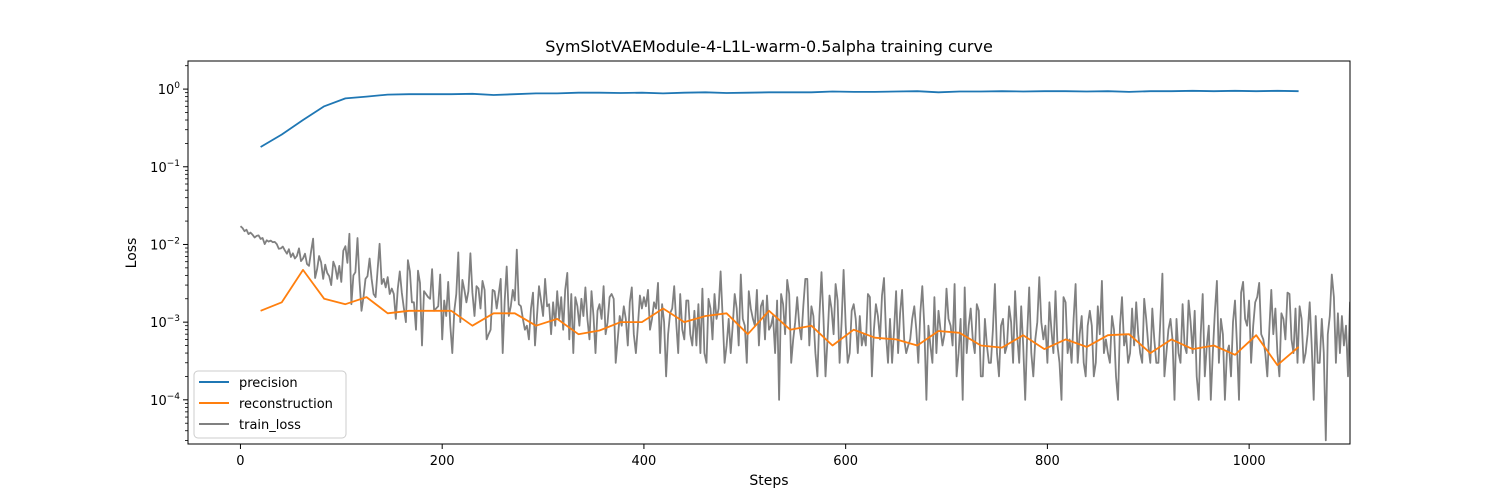 Image resolution: width=1500 pixels, height=500 pixels. What do you see at coordinates (165, 322) in the screenshot?
I see `y-tick-label: 10⁻³` at bounding box center [165, 322].